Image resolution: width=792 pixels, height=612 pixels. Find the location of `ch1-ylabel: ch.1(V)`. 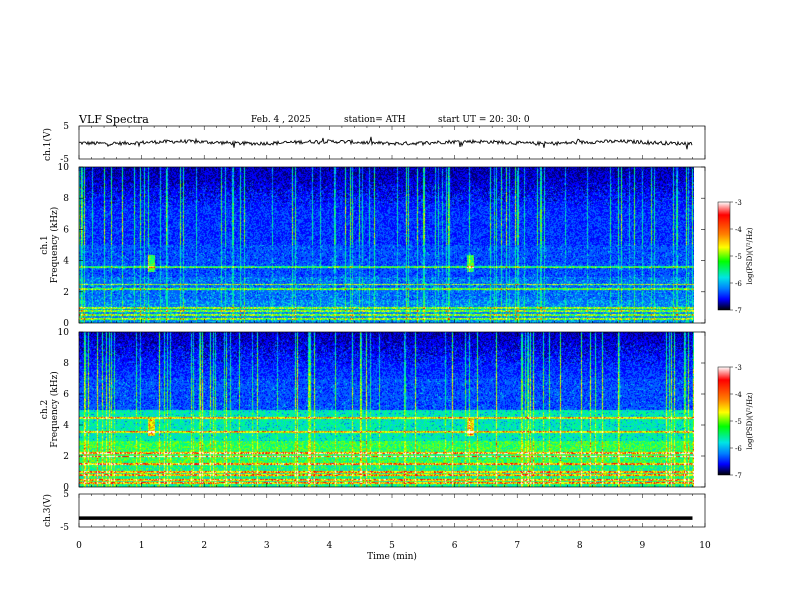

ch1-ylabel: ch.1(V) is located at coordinates (47, 144).